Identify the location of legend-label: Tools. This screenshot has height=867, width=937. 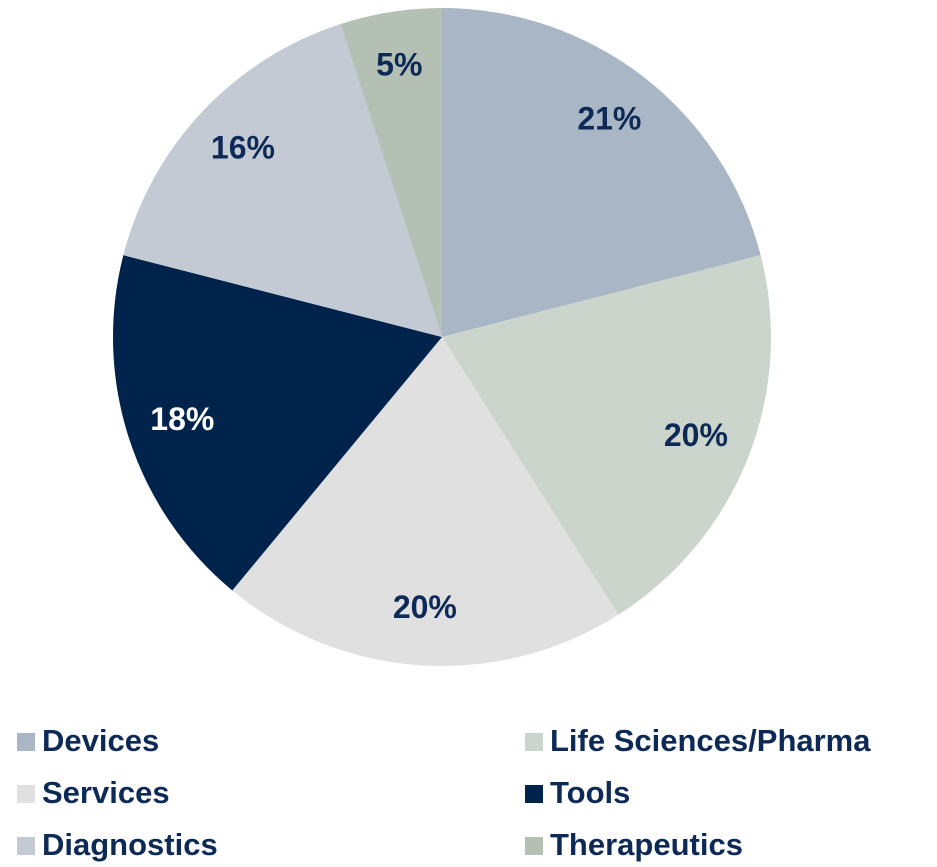
(590, 792).